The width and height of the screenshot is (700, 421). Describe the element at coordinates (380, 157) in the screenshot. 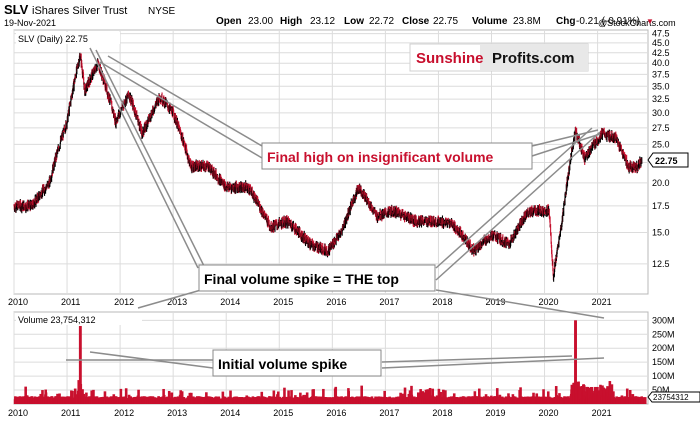

I see `annotation-final-high-text: Final high on insignificant volume` at that location.